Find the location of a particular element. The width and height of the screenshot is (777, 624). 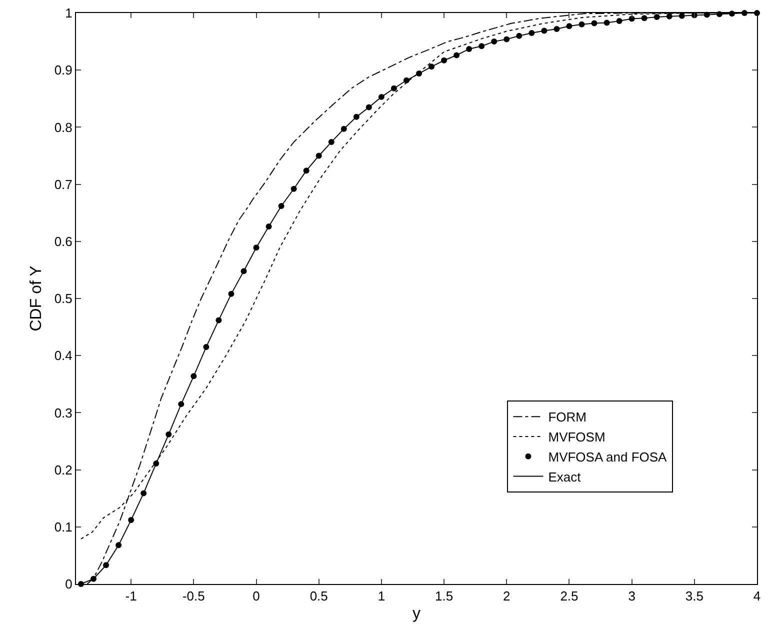

y-tick-label: 0.1 is located at coordinates (63, 526).